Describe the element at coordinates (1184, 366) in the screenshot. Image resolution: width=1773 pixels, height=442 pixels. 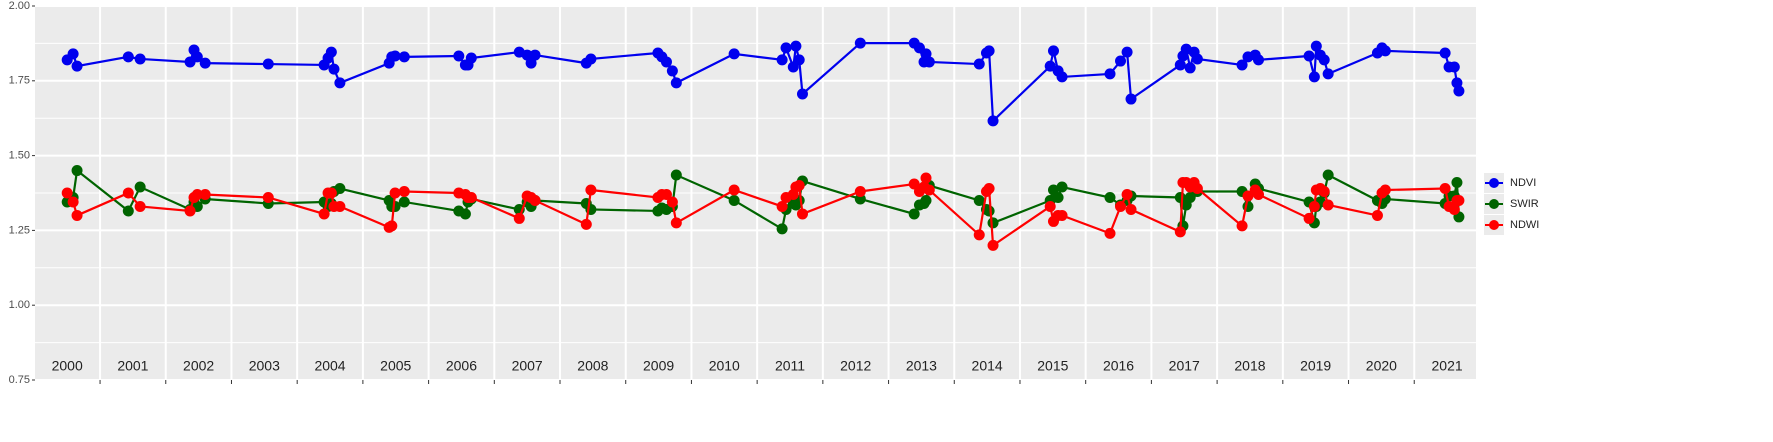
I see `x-tick-label: 2017` at that location.